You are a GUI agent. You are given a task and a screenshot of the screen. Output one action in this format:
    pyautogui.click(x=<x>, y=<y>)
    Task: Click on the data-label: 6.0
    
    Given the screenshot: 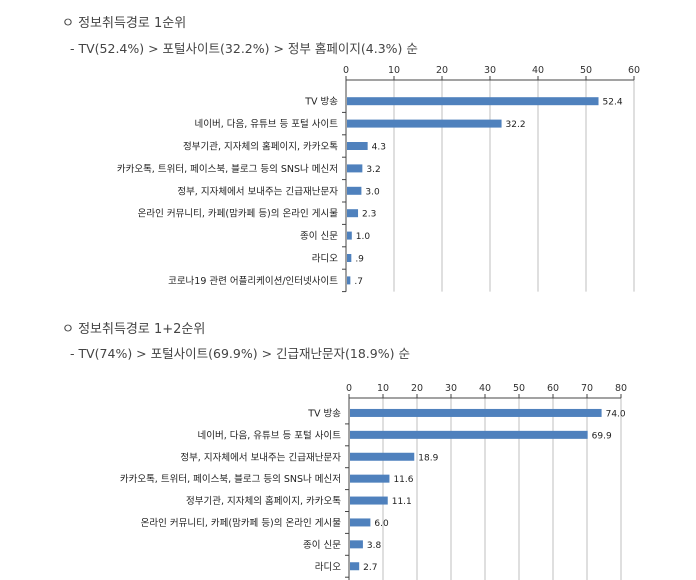 What is the action you would take?
    pyautogui.click(x=381, y=524)
    